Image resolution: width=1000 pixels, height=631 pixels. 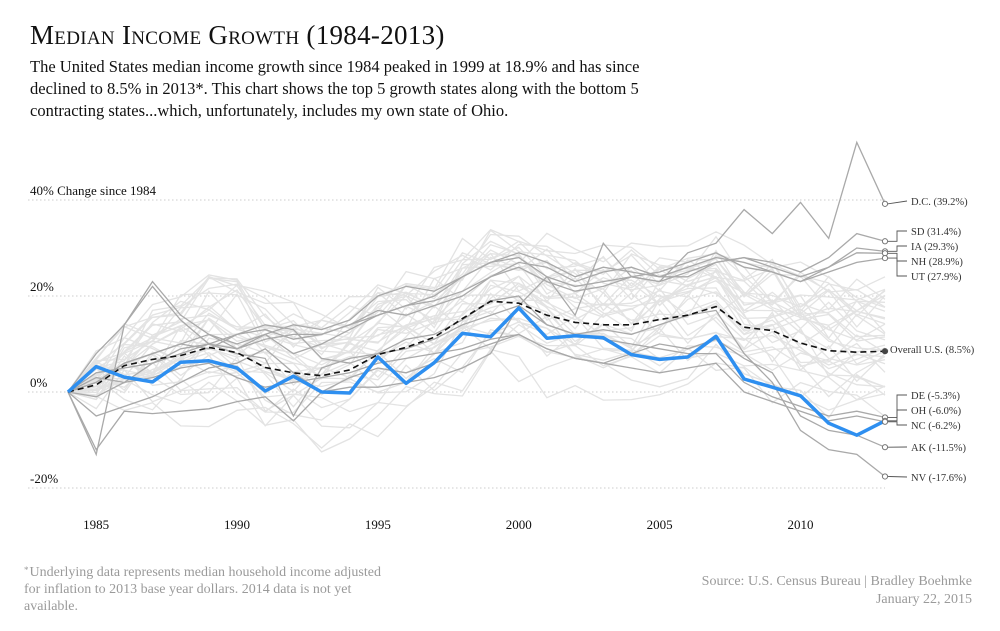 I want to click on chart-title: Median Income Growth (1984-2013), so click(x=237, y=35).